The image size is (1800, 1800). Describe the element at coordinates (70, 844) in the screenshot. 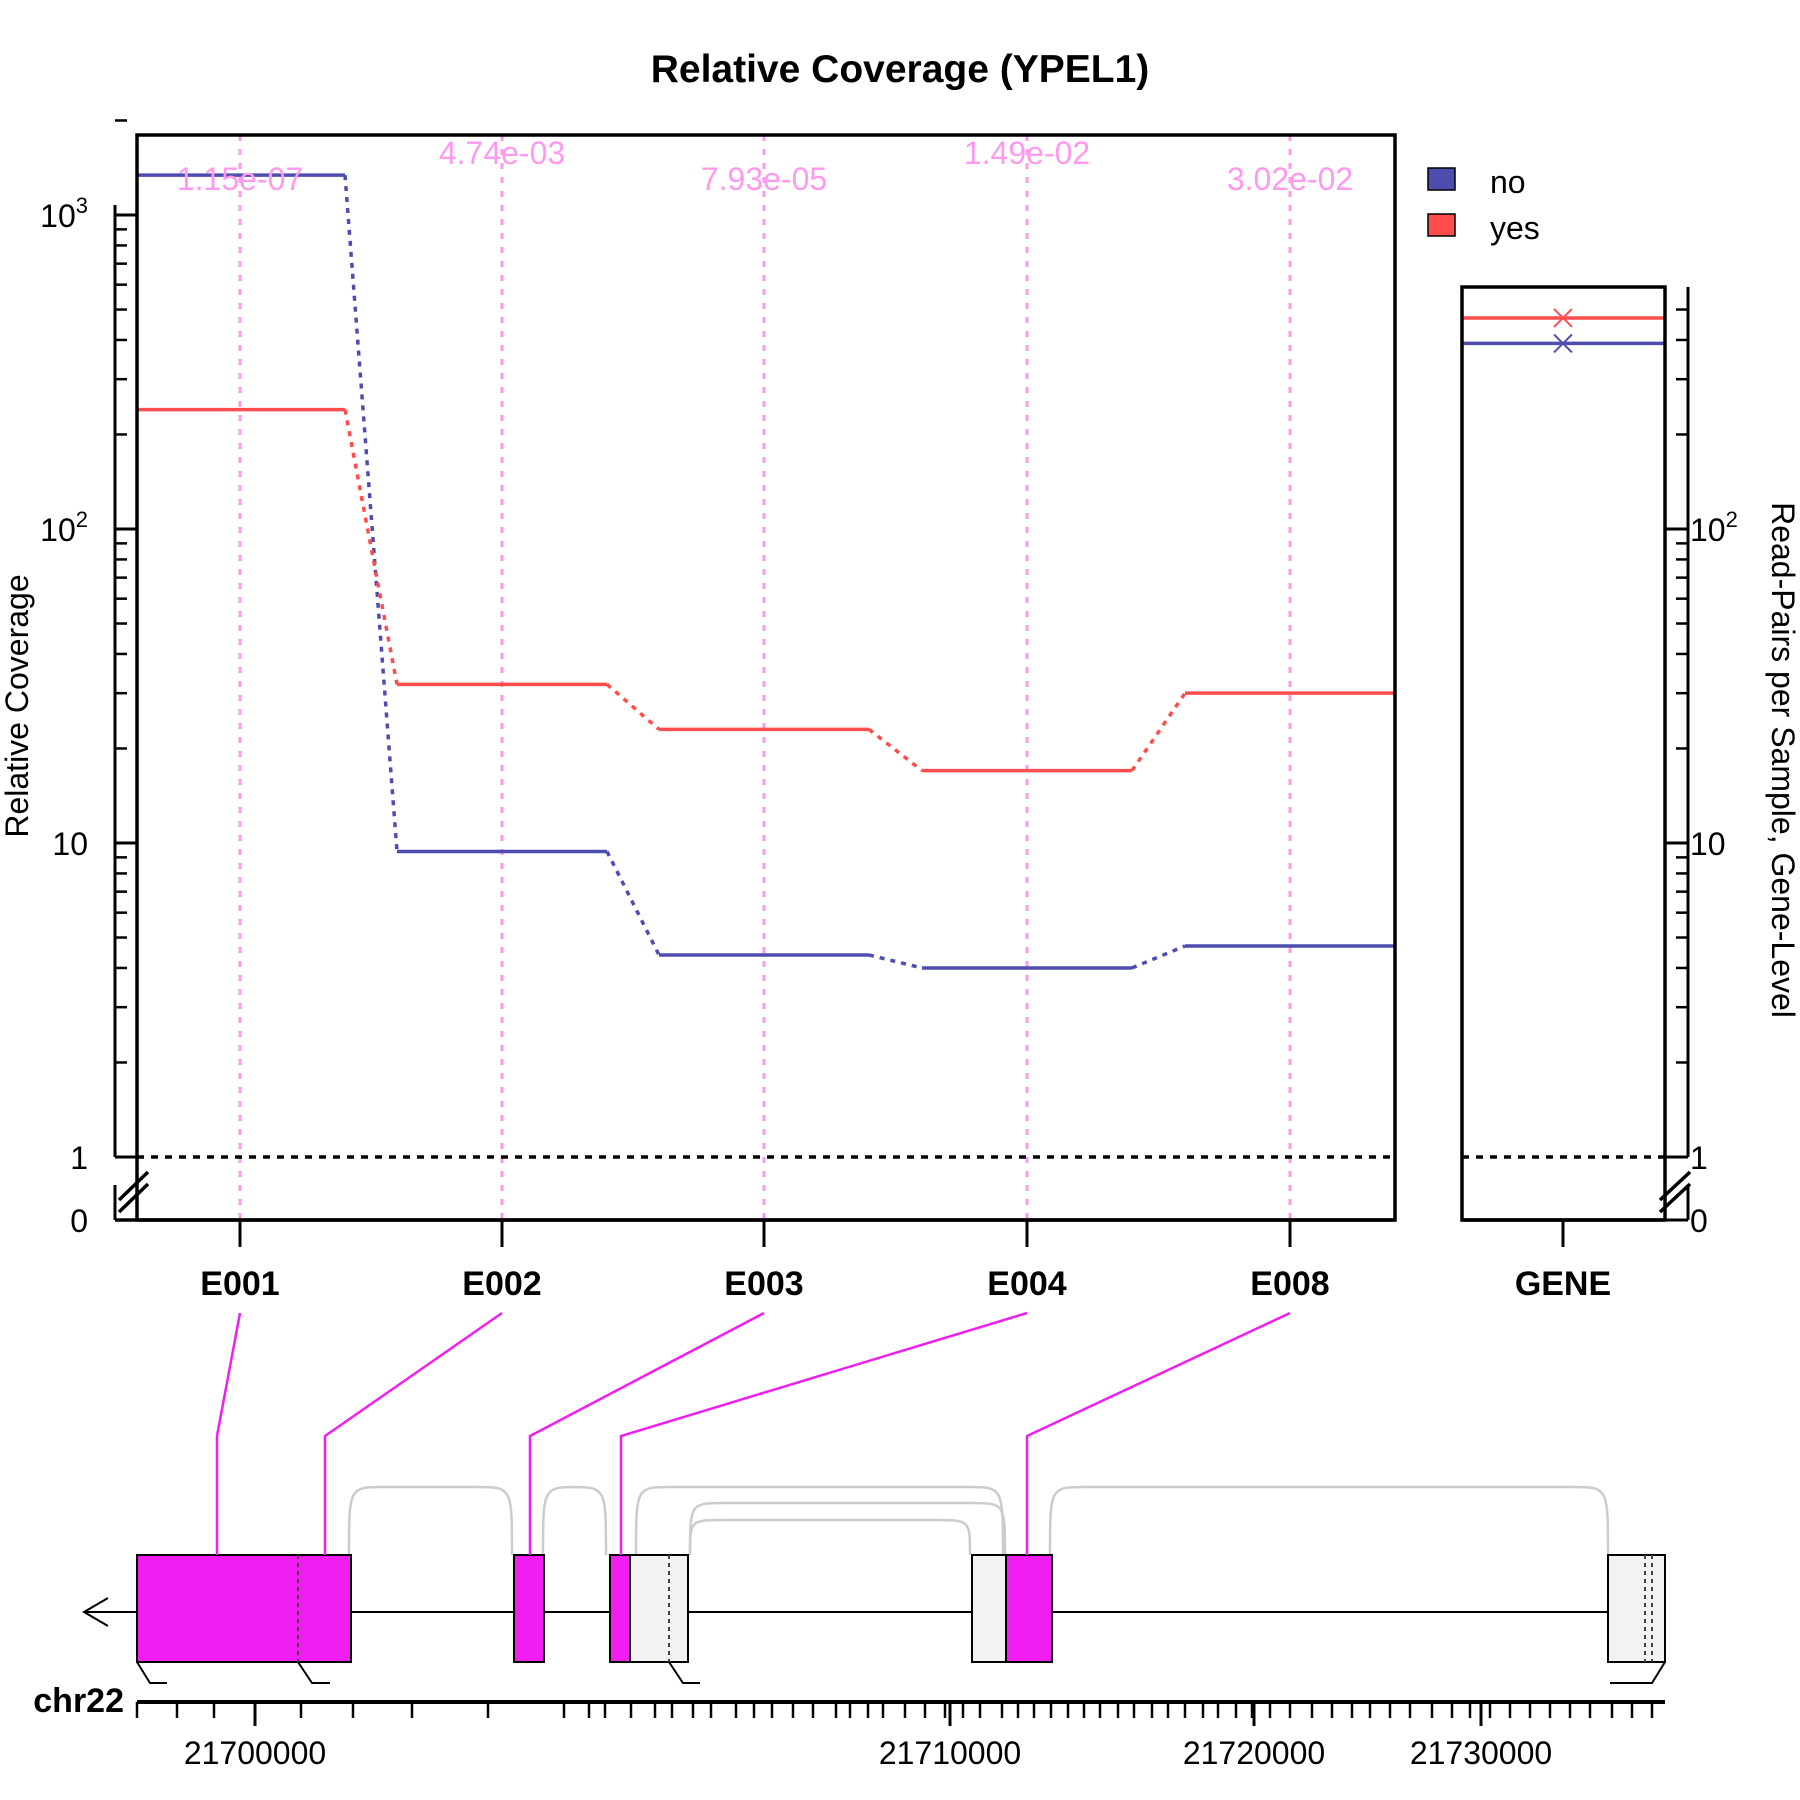

I see `y-tick-label: 10` at that location.